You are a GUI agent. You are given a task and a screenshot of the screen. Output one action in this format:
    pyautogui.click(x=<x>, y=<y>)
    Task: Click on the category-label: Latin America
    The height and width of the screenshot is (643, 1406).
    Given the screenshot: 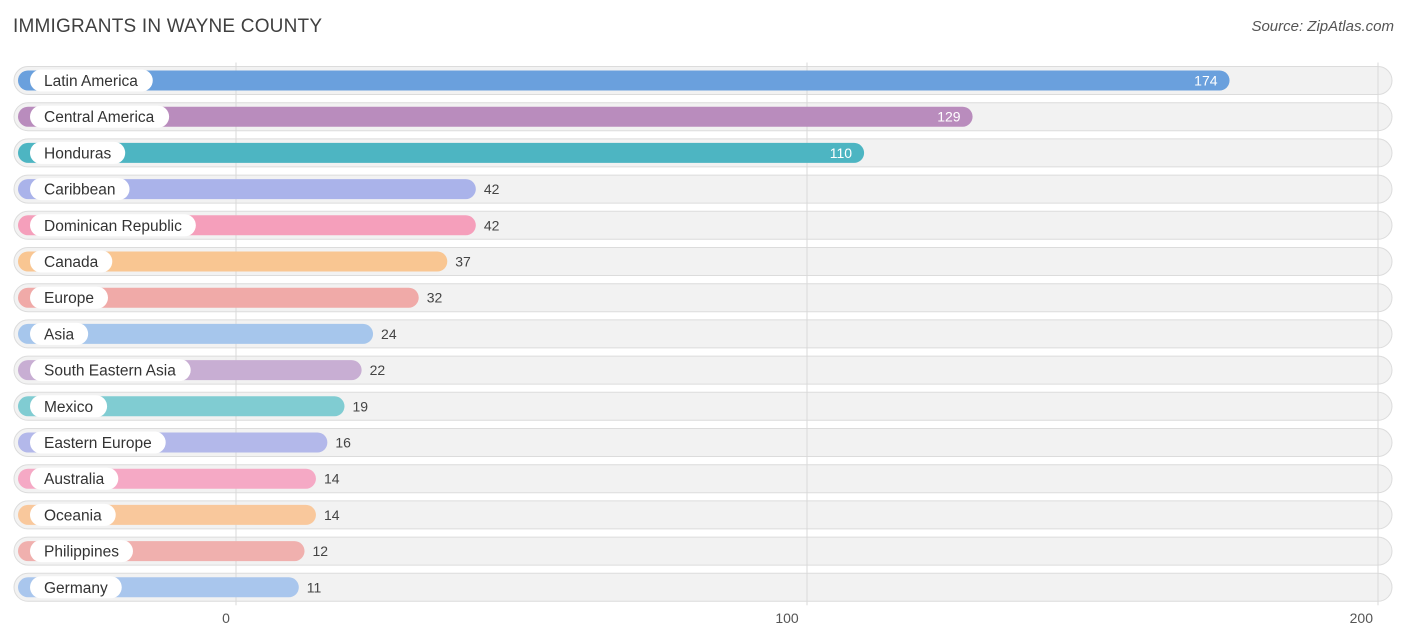 What is the action you would take?
    pyautogui.click(x=91, y=81)
    